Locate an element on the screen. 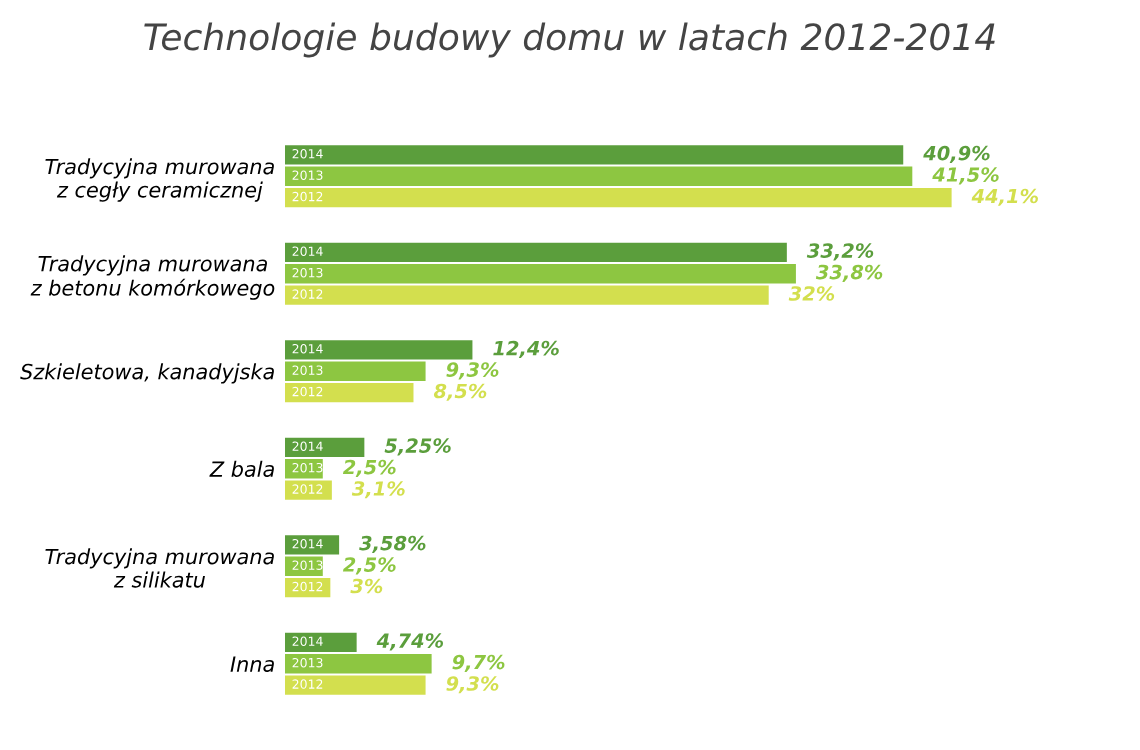 The image size is (1140, 750). data-label: 3,1% is located at coordinates (378, 490).